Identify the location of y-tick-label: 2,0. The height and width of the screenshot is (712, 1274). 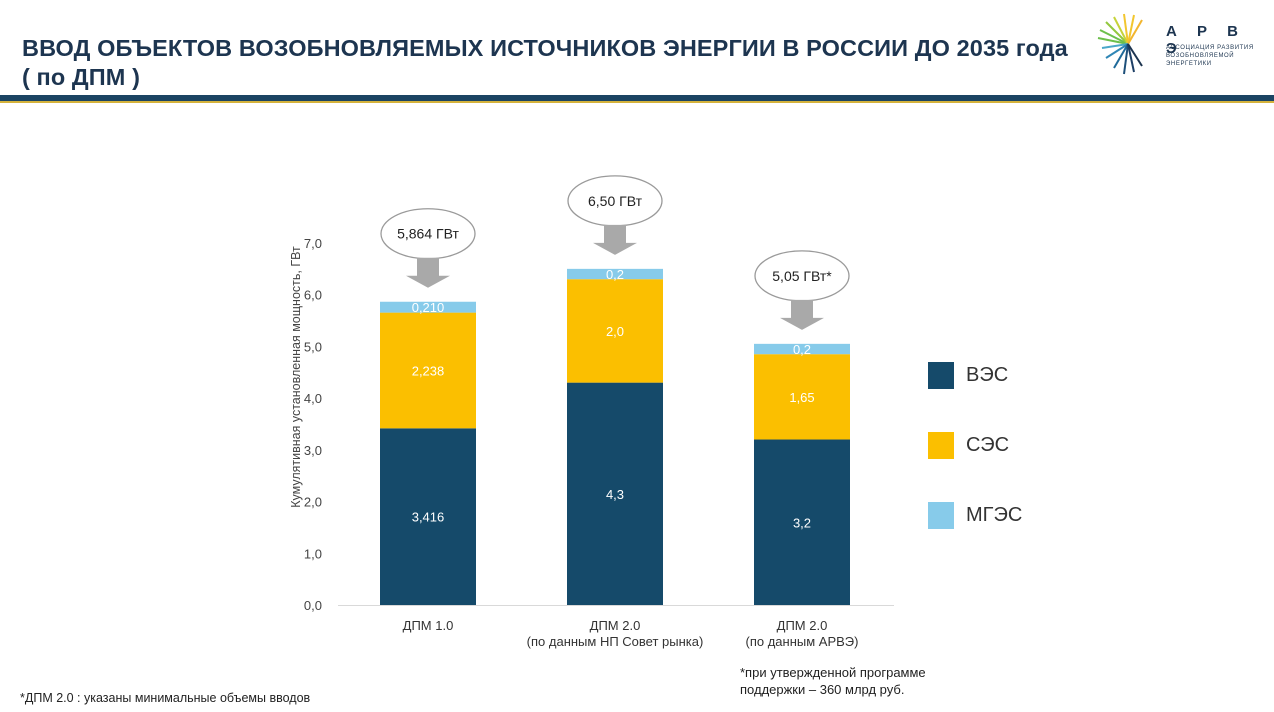
(313, 502).